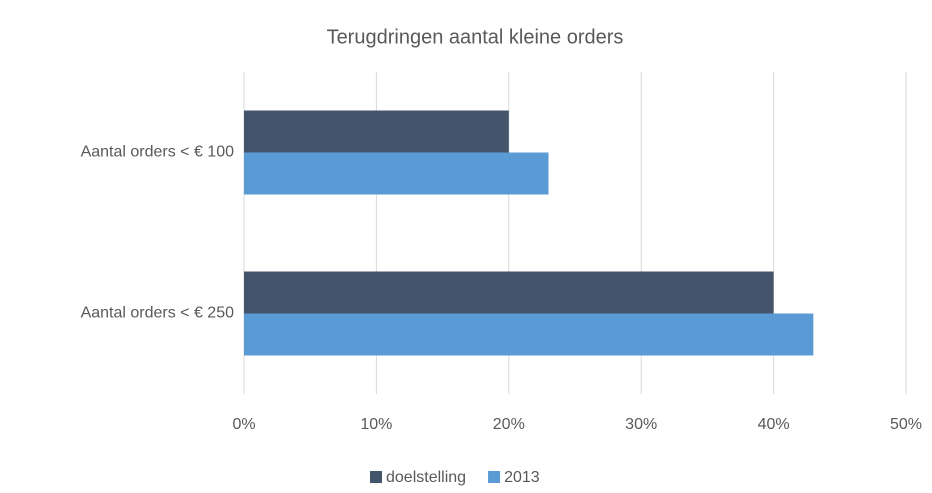  What do you see at coordinates (243, 424) in the screenshot?
I see `x-tick-label: 0%` at bounding box center [243, 424].